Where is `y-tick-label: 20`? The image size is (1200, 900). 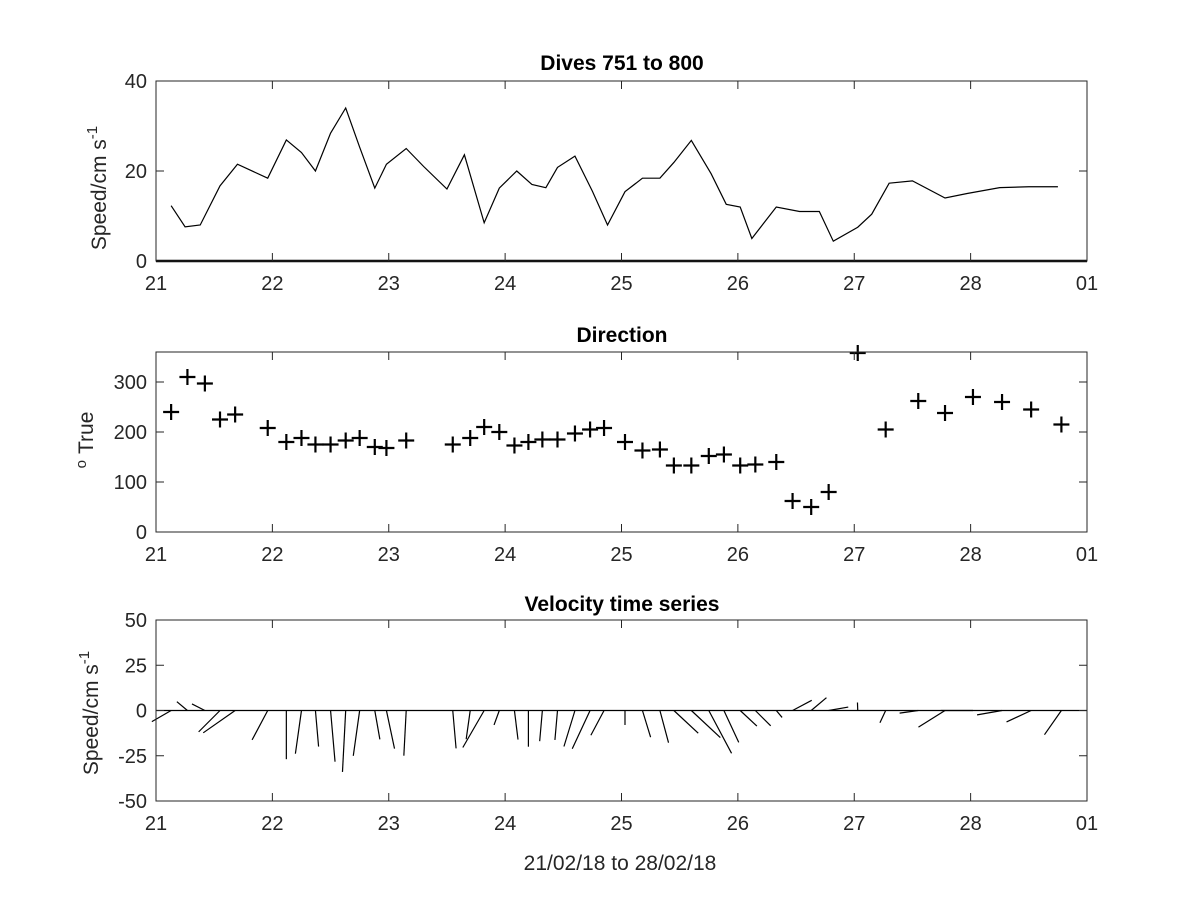 y-tick-label: 20 is located at coordinates (136, 172).